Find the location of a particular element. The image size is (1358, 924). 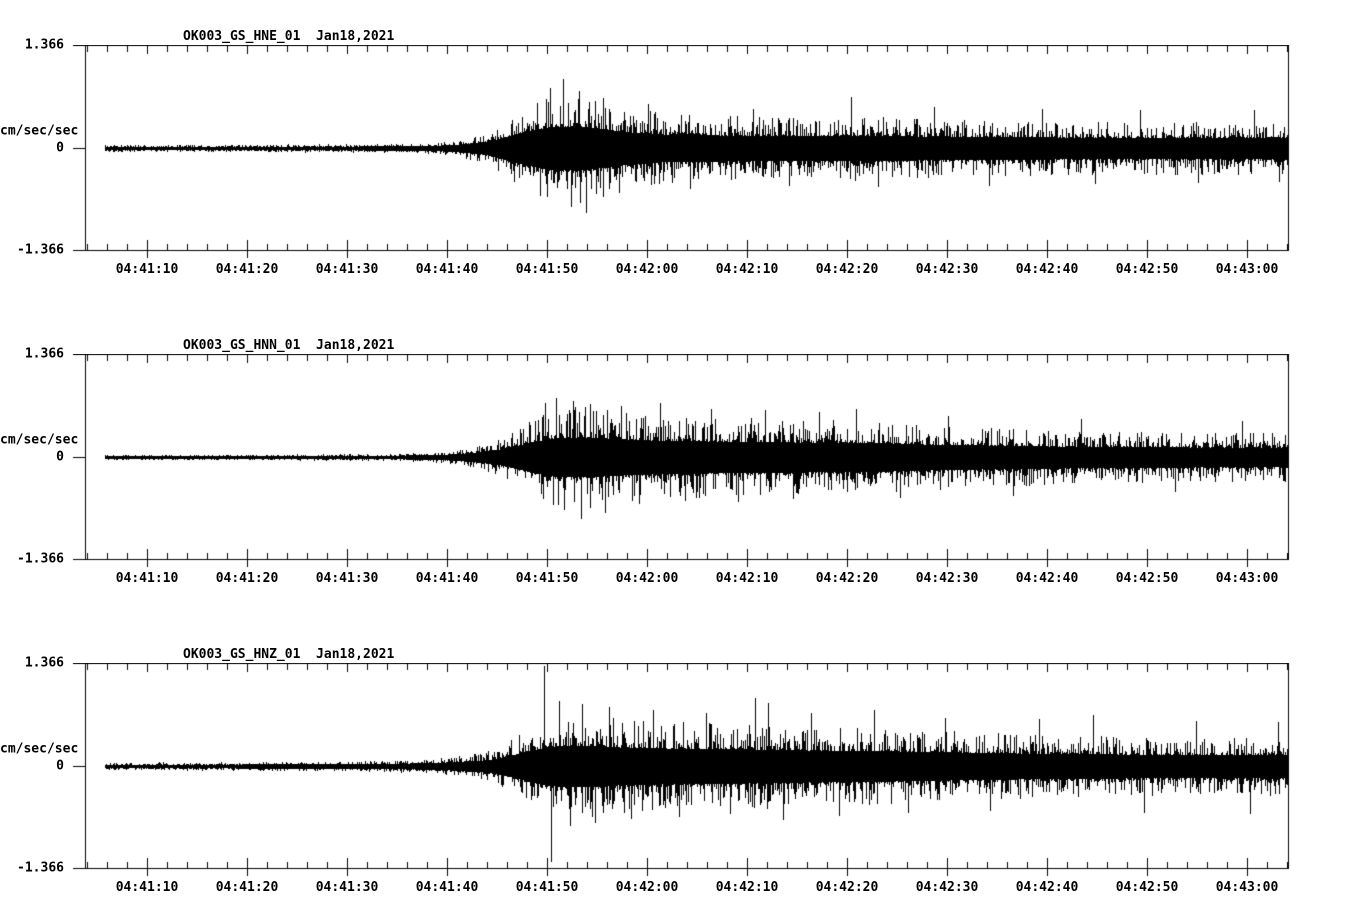

panel-title: OK003_GS_HNE_01 Jan18,2021 is located at coordinates (289, 36).